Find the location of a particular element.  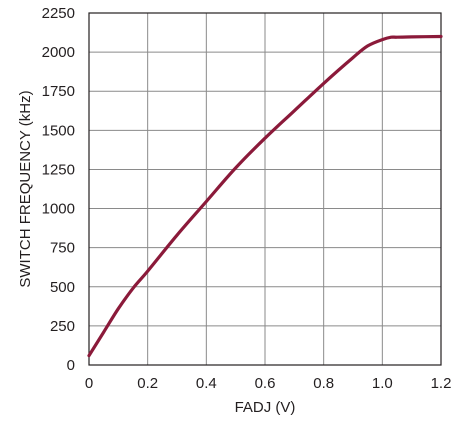

y-tick-label: 250 is located at coordinates (62, 326).